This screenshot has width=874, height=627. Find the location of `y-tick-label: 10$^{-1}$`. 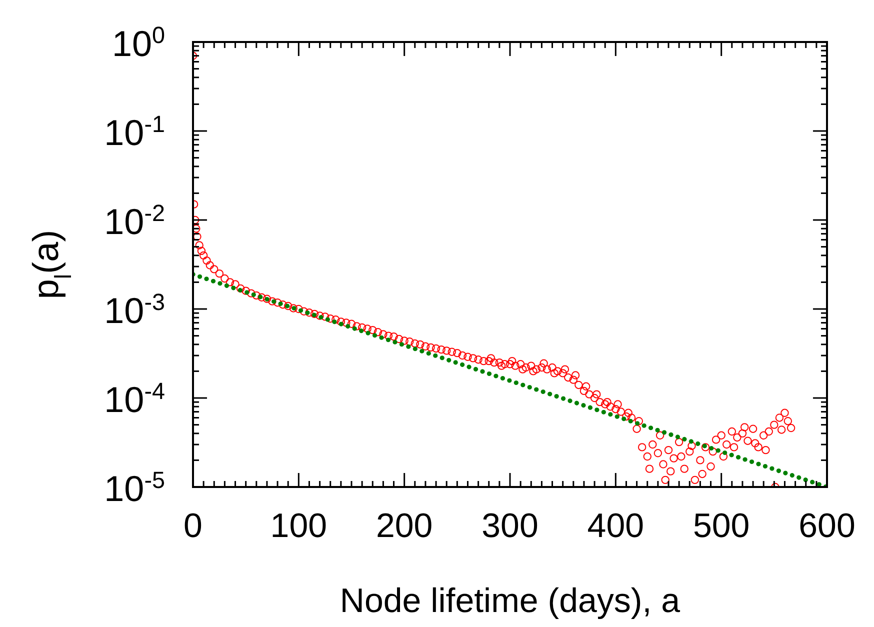

y-tick-label: 10$^{-1}$ is located at coordinates (134, 132).